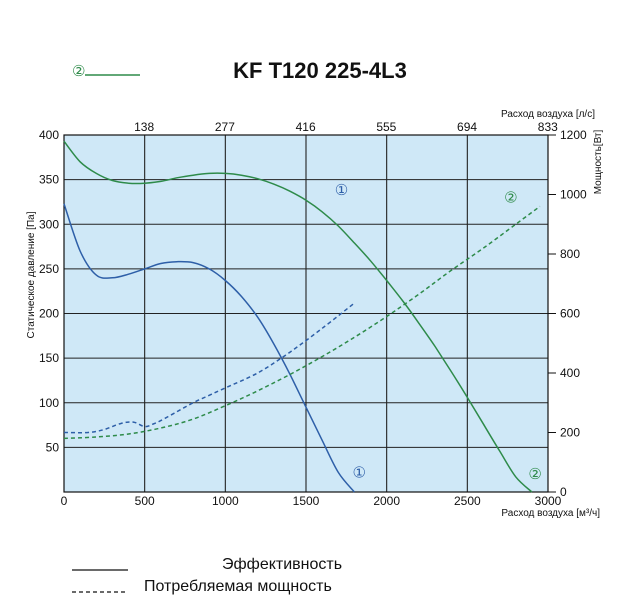 Image resolution: width=644 pixels, height=613 pixels. What do you see at coordinates (31, 274) in the screenshot?
I see `y-axis-label: Статическое давление [Па]` at bounding box center [31, 274].